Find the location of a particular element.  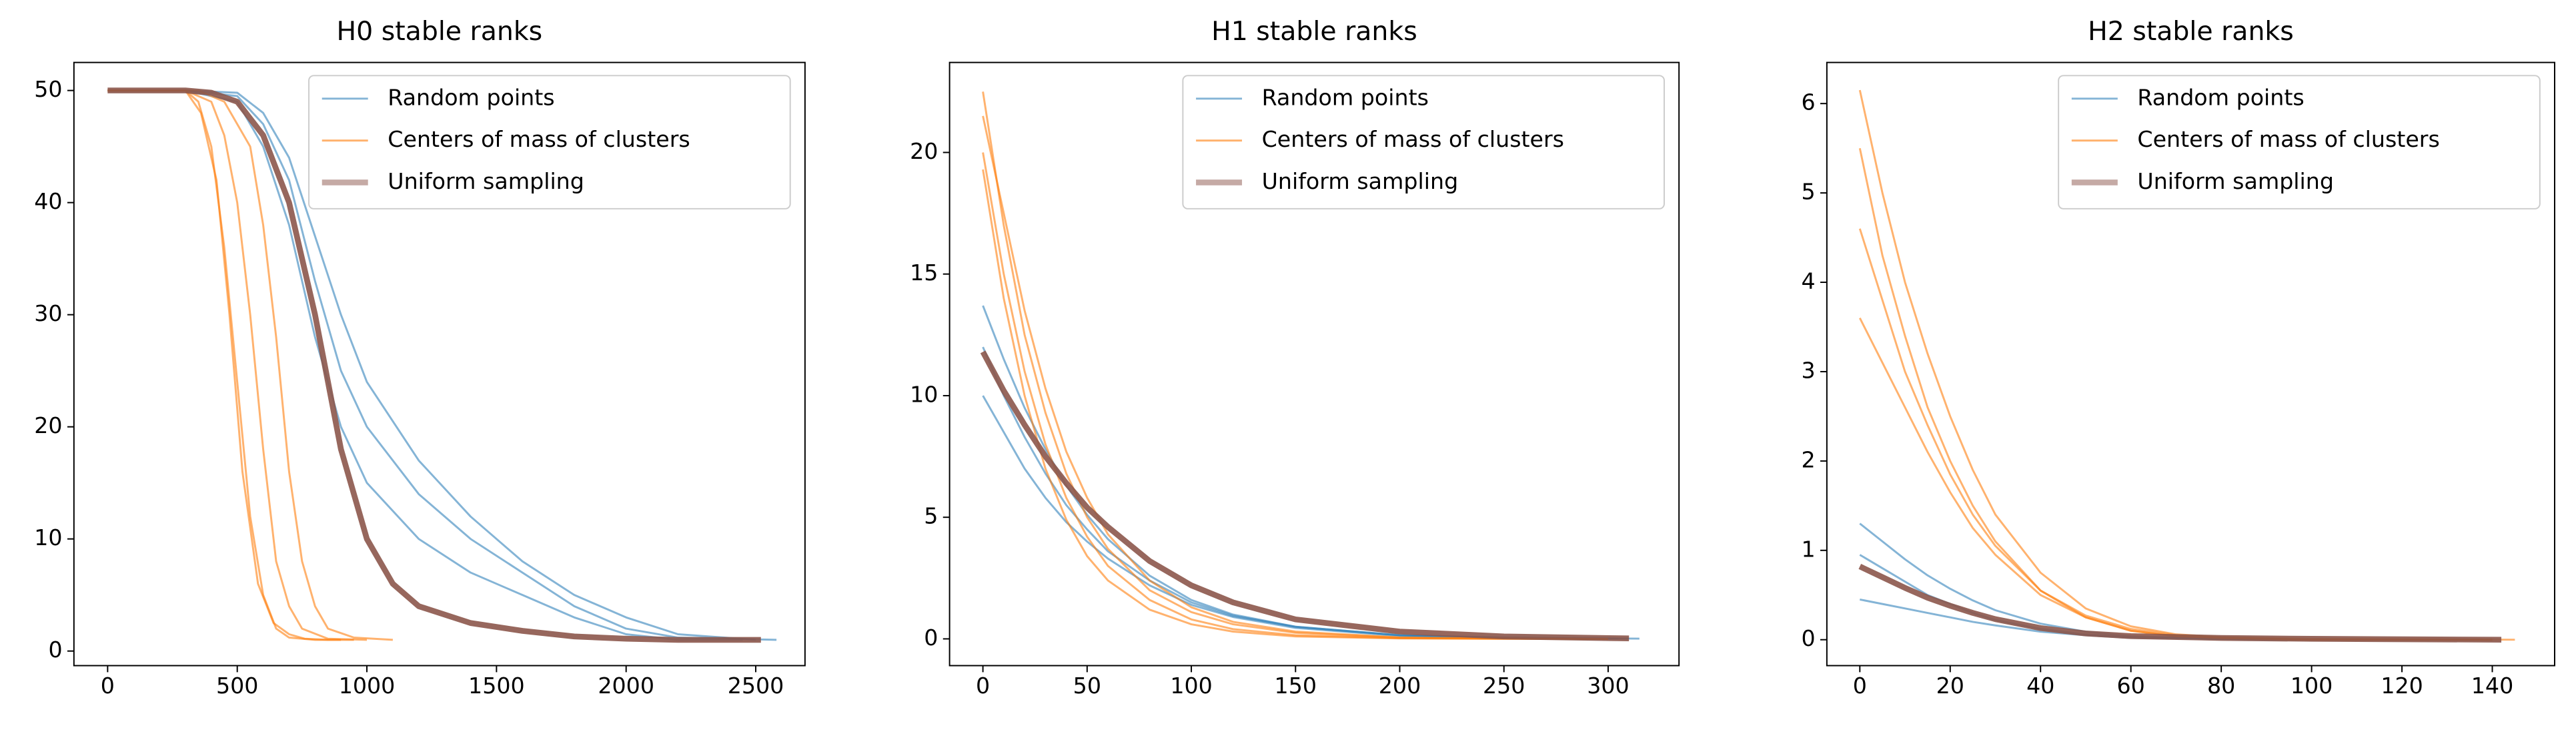

x-tick-label: 500 is located at coordinates (237, 686).